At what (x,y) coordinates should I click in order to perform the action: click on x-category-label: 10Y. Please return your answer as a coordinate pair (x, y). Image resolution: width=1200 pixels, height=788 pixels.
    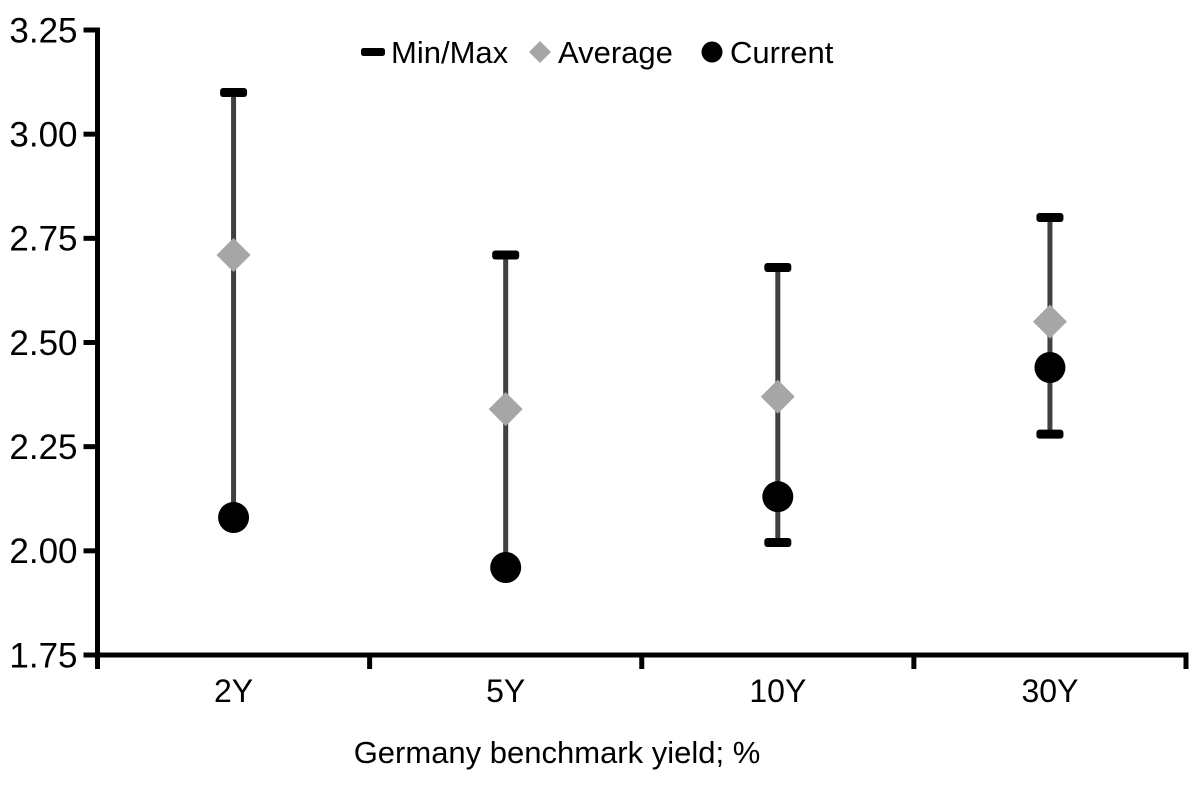
    Looking at the image, I should click on (777, 691).